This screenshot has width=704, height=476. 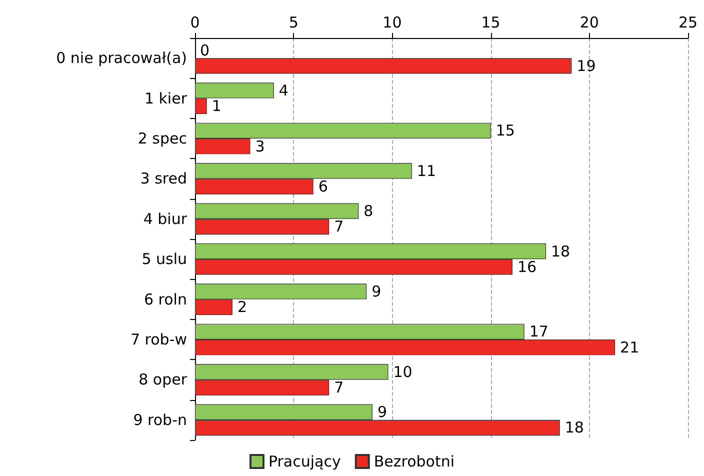 What do you see at coordinates (166, 98) in the screenshot?
I see `y-tick-label: 1 kier` at bounding box center [166, 98].